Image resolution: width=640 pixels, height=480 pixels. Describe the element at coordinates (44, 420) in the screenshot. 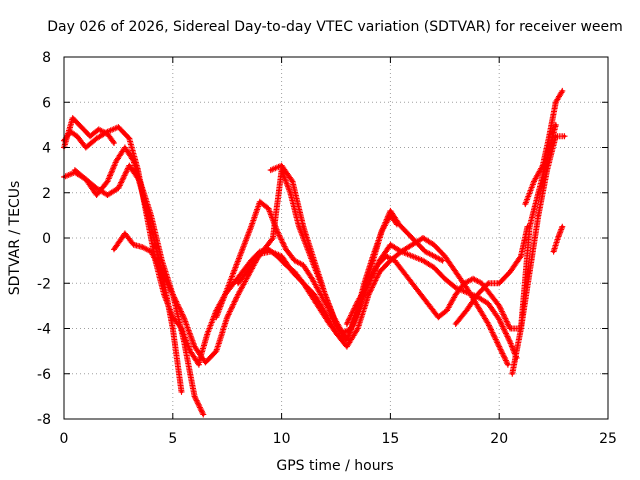

I see `y-tick-label: -8` at that location.